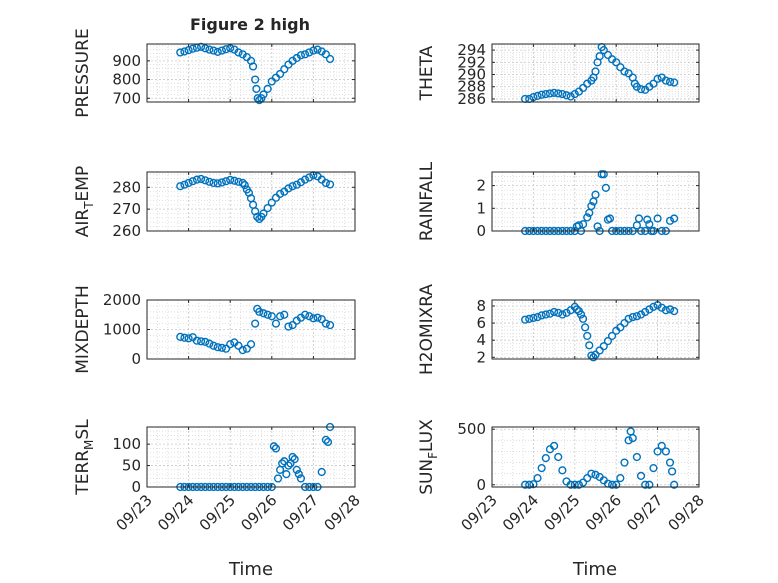 The width and height of the screenshot is (778, 583). What do you see at coordinates (471, 62) in the screenshot?
I see `theta-y-tick-label: 292` at bounding box center [471, 62].